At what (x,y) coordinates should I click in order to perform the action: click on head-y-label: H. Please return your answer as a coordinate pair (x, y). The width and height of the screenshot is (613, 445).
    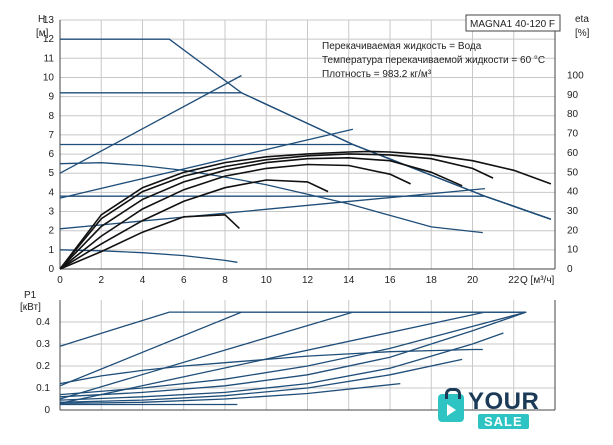
    Looking at the image, I should click on (41, 19).